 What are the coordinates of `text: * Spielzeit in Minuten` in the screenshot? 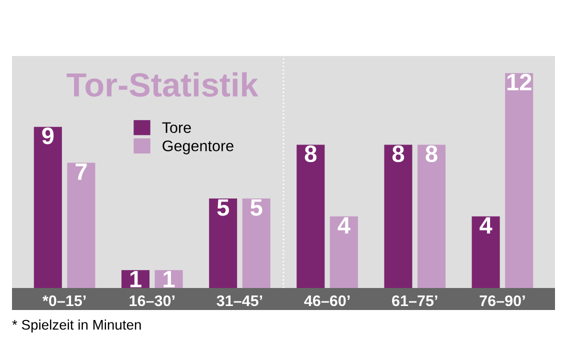 It's located at (76, 326).